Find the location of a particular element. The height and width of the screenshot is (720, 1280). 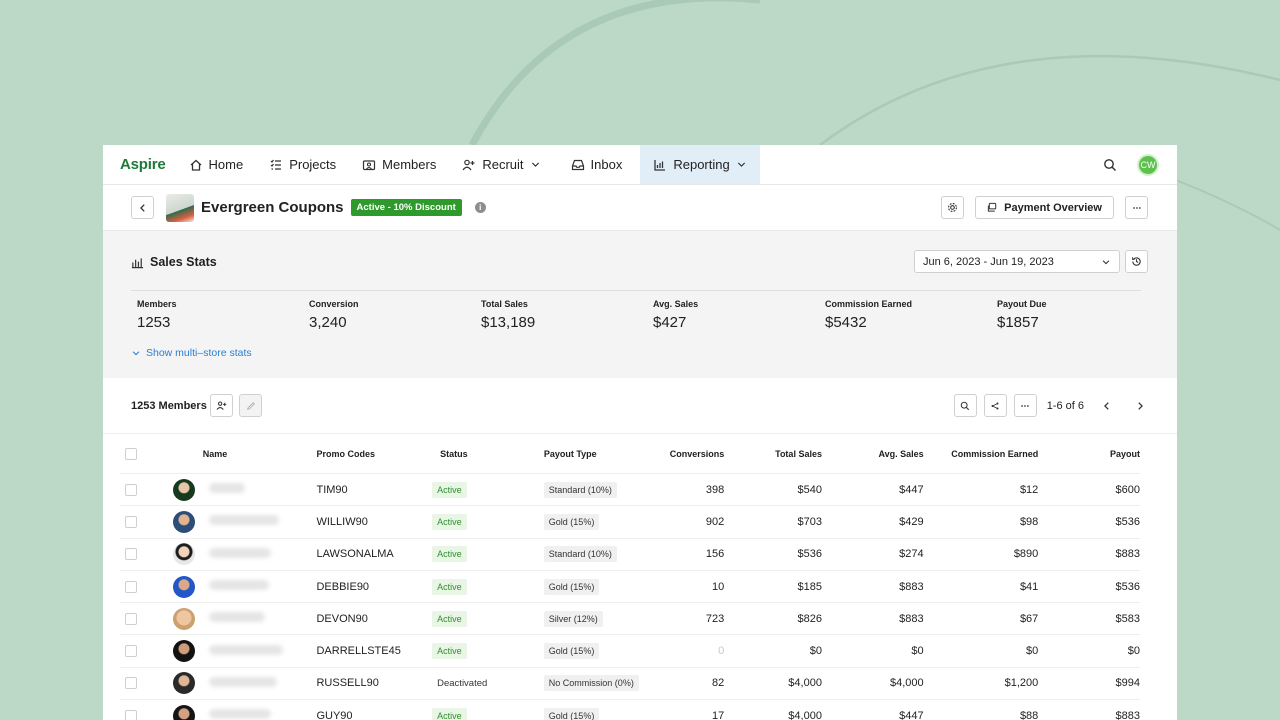

nav-item-inbox: Inbox is located at coordinates (597, 164).